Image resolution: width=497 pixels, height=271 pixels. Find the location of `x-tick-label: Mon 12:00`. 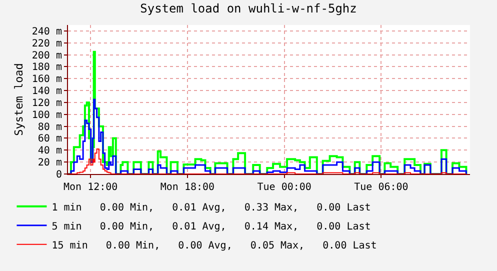

x-tick-label: Mon 12:00 is located at coordinates (91, 187).